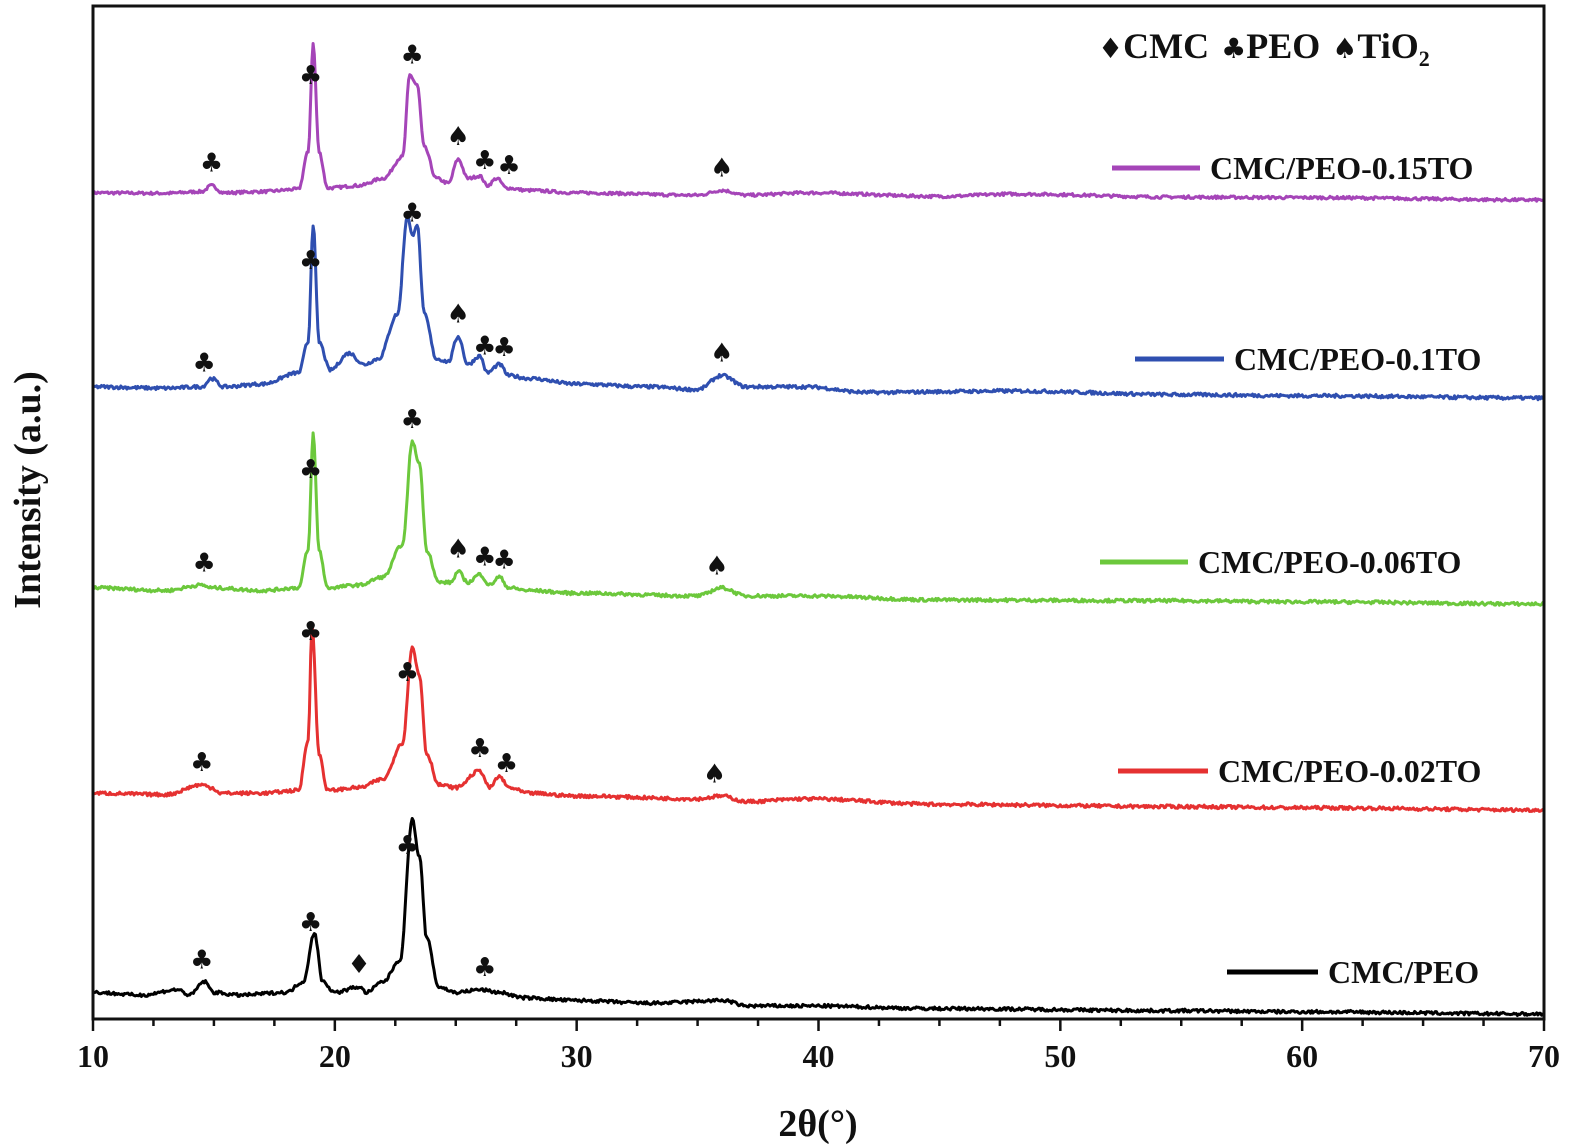  What do you see at coordinates (1424, 58) in the screenshot?
I see `phase-key-subscript: 2` at bounding box center [1424, 58].